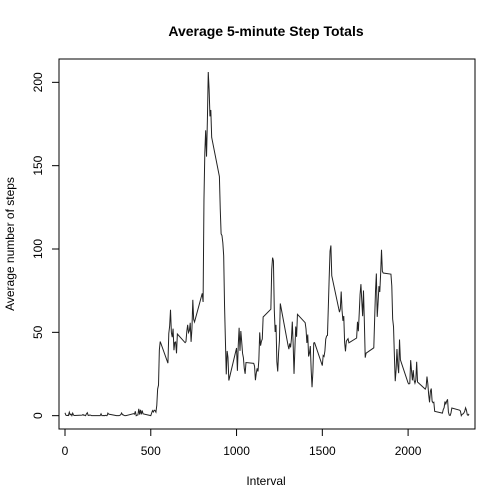  Describe the element at coordinates (408, 451) in the screenshot. I see `x-tick-label: 2000` at that location.